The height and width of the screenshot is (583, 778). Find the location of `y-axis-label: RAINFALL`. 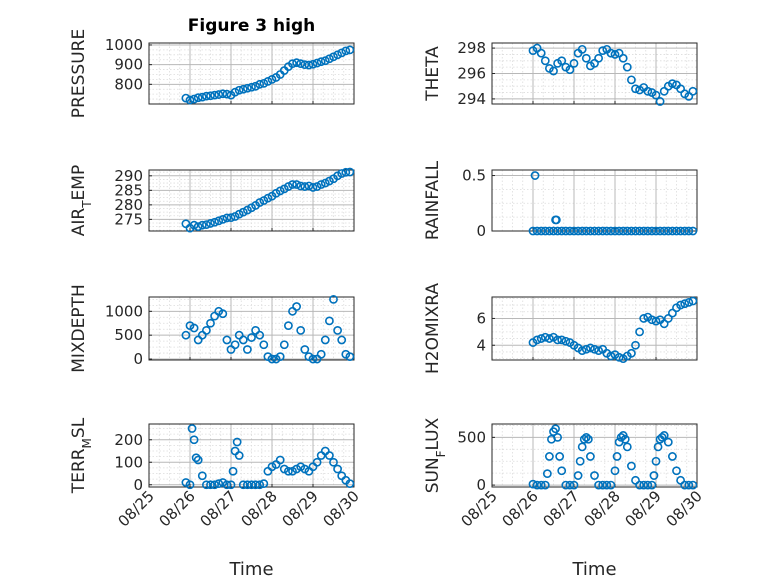

y-axis-label: RAINFALL is located at coordinates (433, 200).